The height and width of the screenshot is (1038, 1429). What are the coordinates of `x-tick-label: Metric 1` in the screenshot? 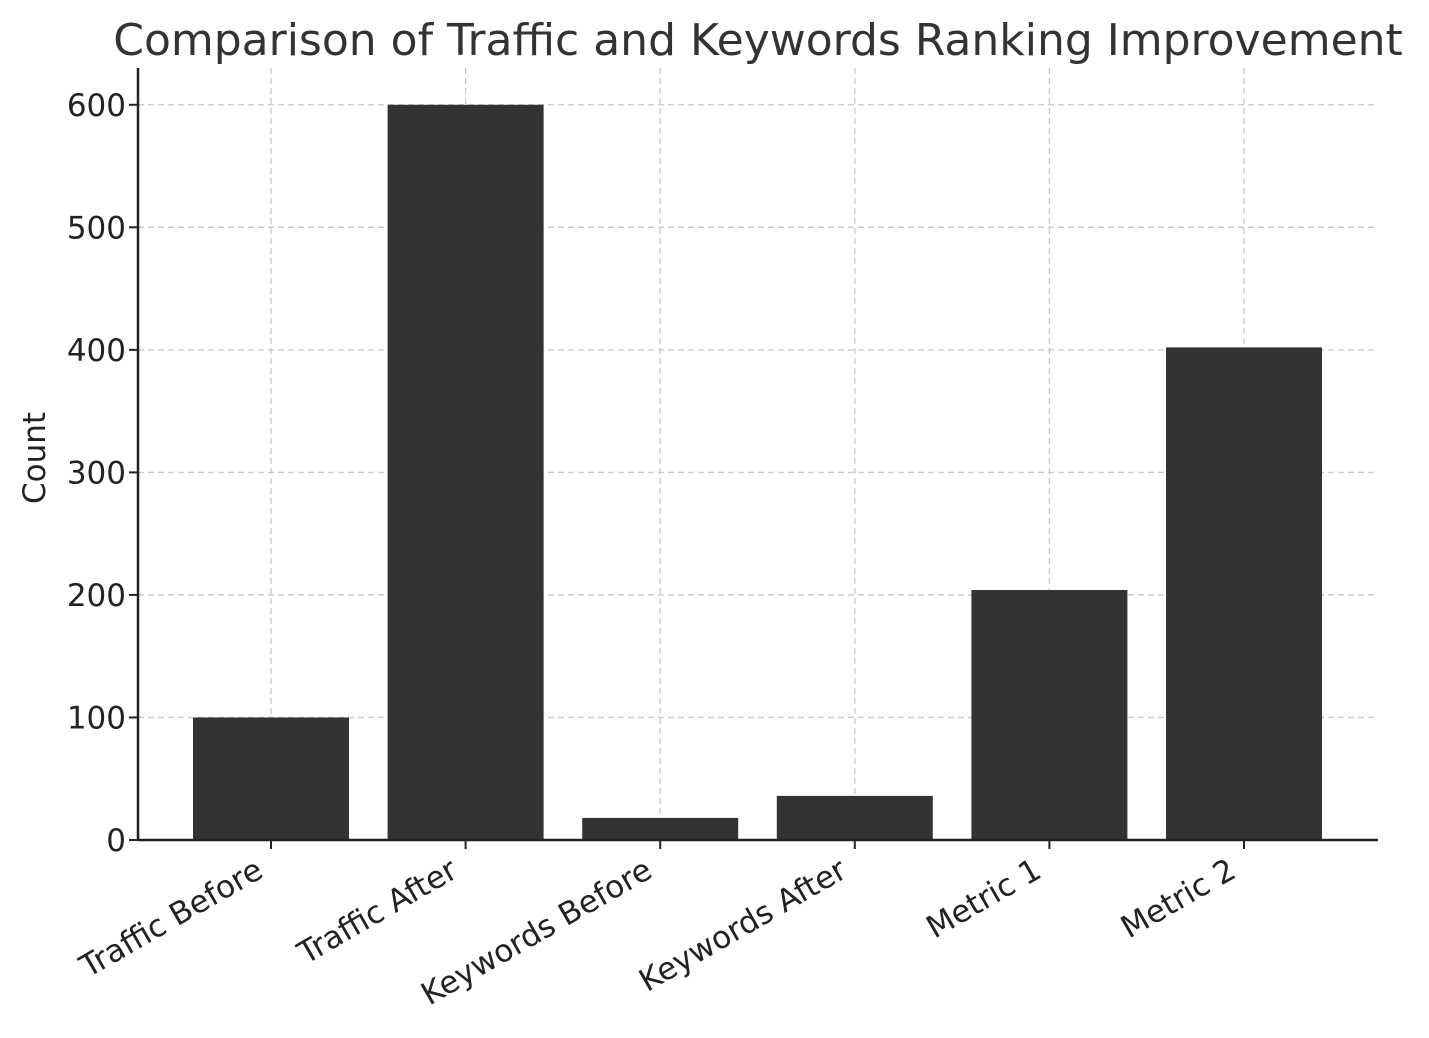 It's located at (983, 899).